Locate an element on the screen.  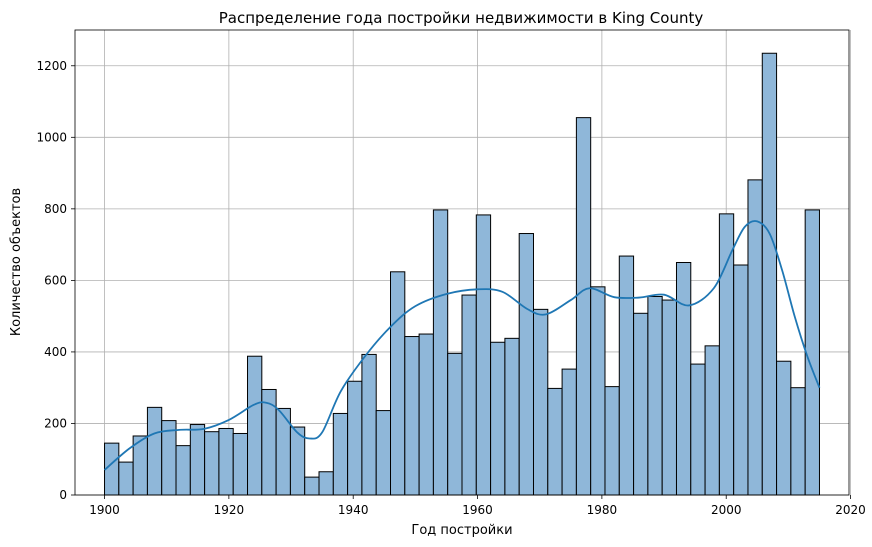
x-axis-label: Год постройки is located at coordinates (461, 530).